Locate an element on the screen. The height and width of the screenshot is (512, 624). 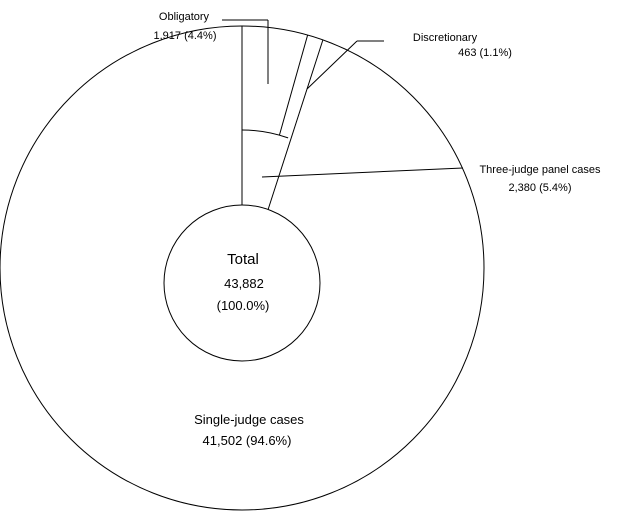
subslice-boundary-arc is located at coordinates (265, 134).